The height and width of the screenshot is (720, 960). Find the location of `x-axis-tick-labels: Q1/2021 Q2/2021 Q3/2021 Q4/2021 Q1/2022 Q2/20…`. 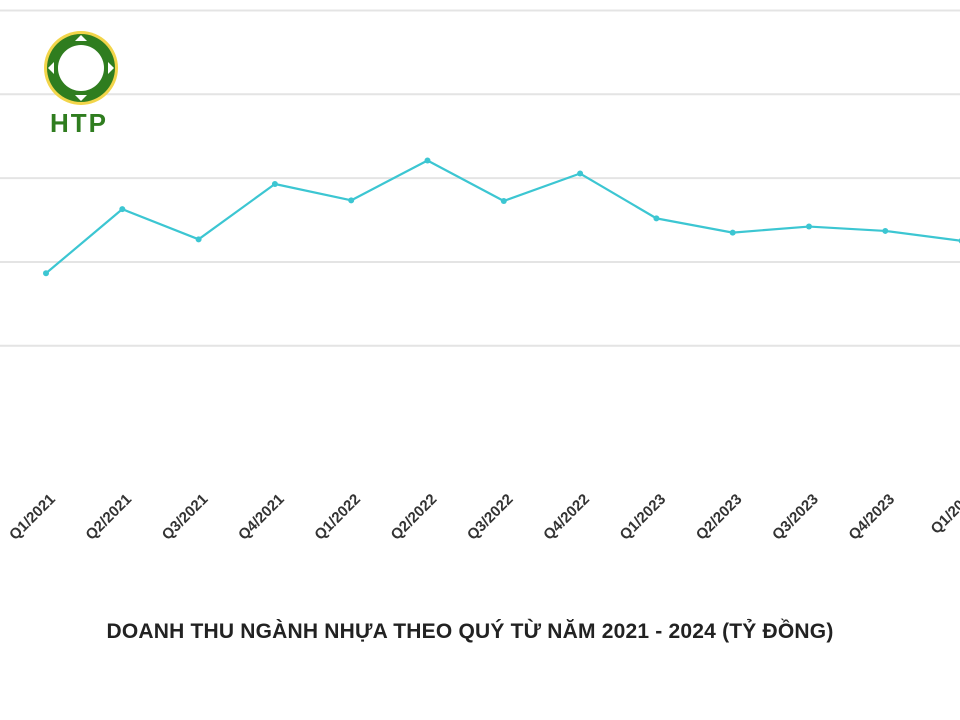

x-axis-tick-labels: Q1/2021 Q2/2021 Q3/2021 Q4/2021 Q1/2022 Q2/20… is located at coordinates (483, 517).